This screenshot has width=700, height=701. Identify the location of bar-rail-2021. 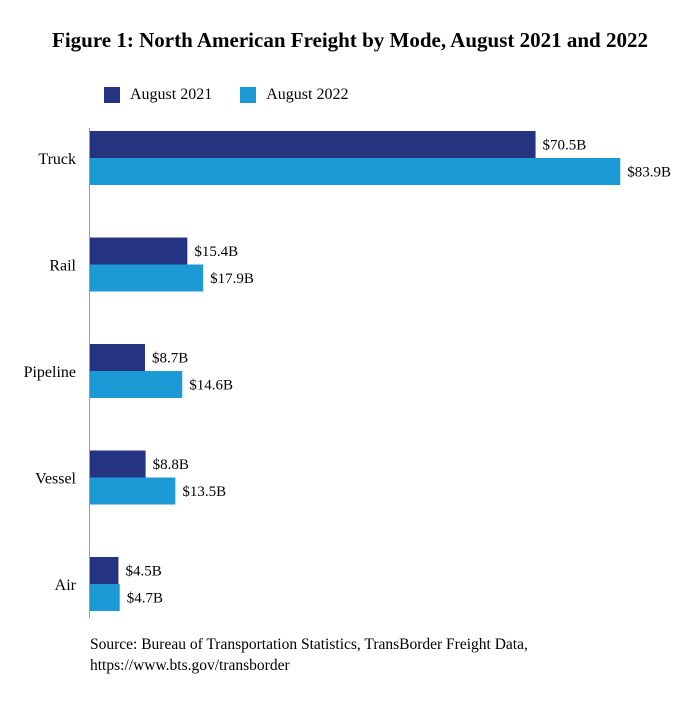
(139, 251).